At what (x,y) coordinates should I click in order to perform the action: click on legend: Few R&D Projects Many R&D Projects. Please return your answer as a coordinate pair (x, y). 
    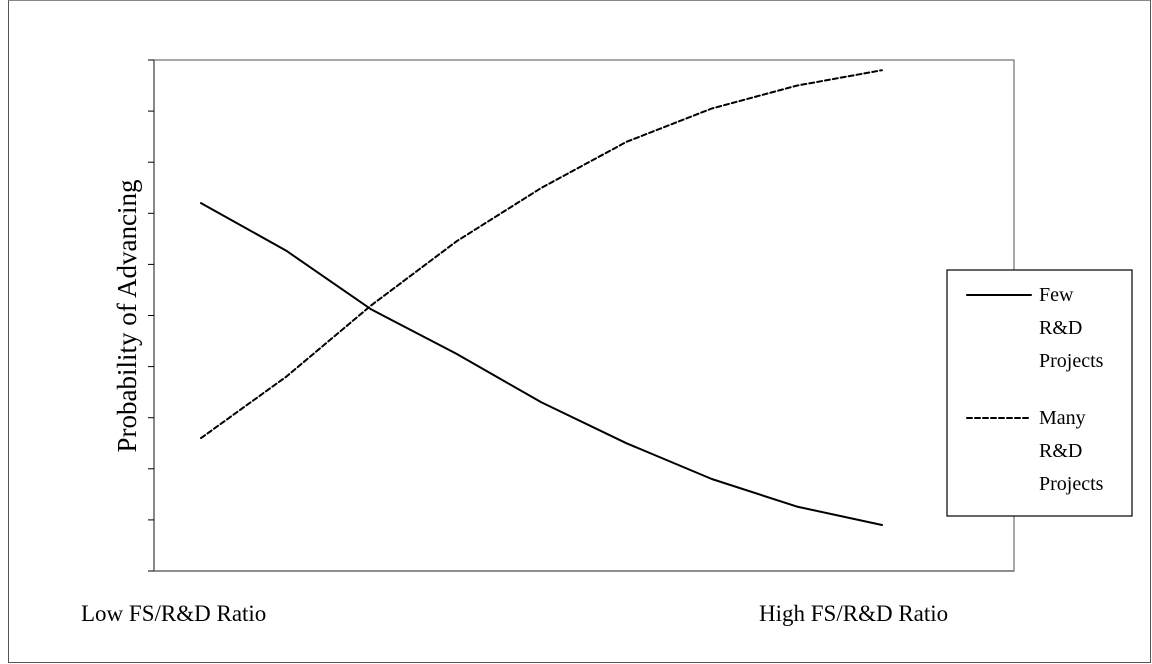
    Looking at the image, I should click on (1039, 393).